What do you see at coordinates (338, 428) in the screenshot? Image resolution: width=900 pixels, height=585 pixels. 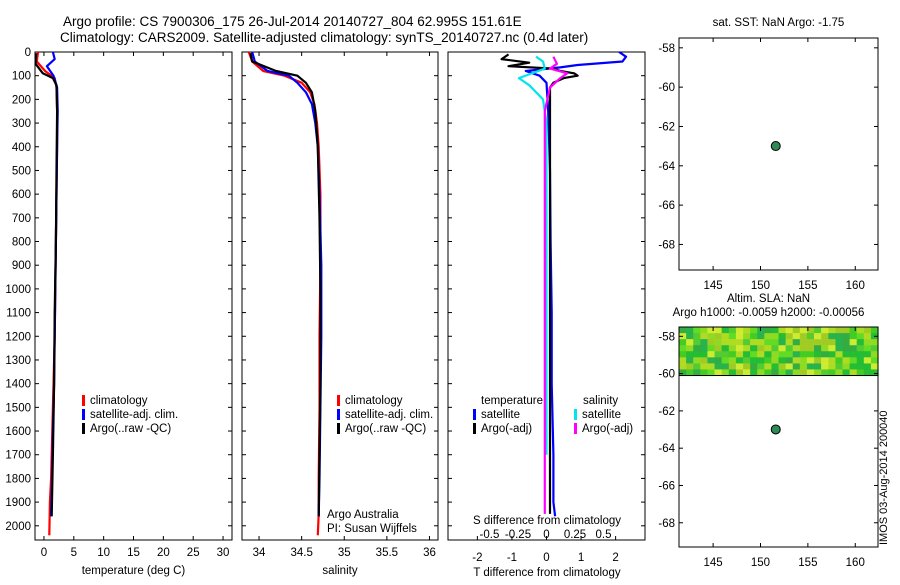 I see `salinity-legend-swatch` at bounding box center [338, 428].